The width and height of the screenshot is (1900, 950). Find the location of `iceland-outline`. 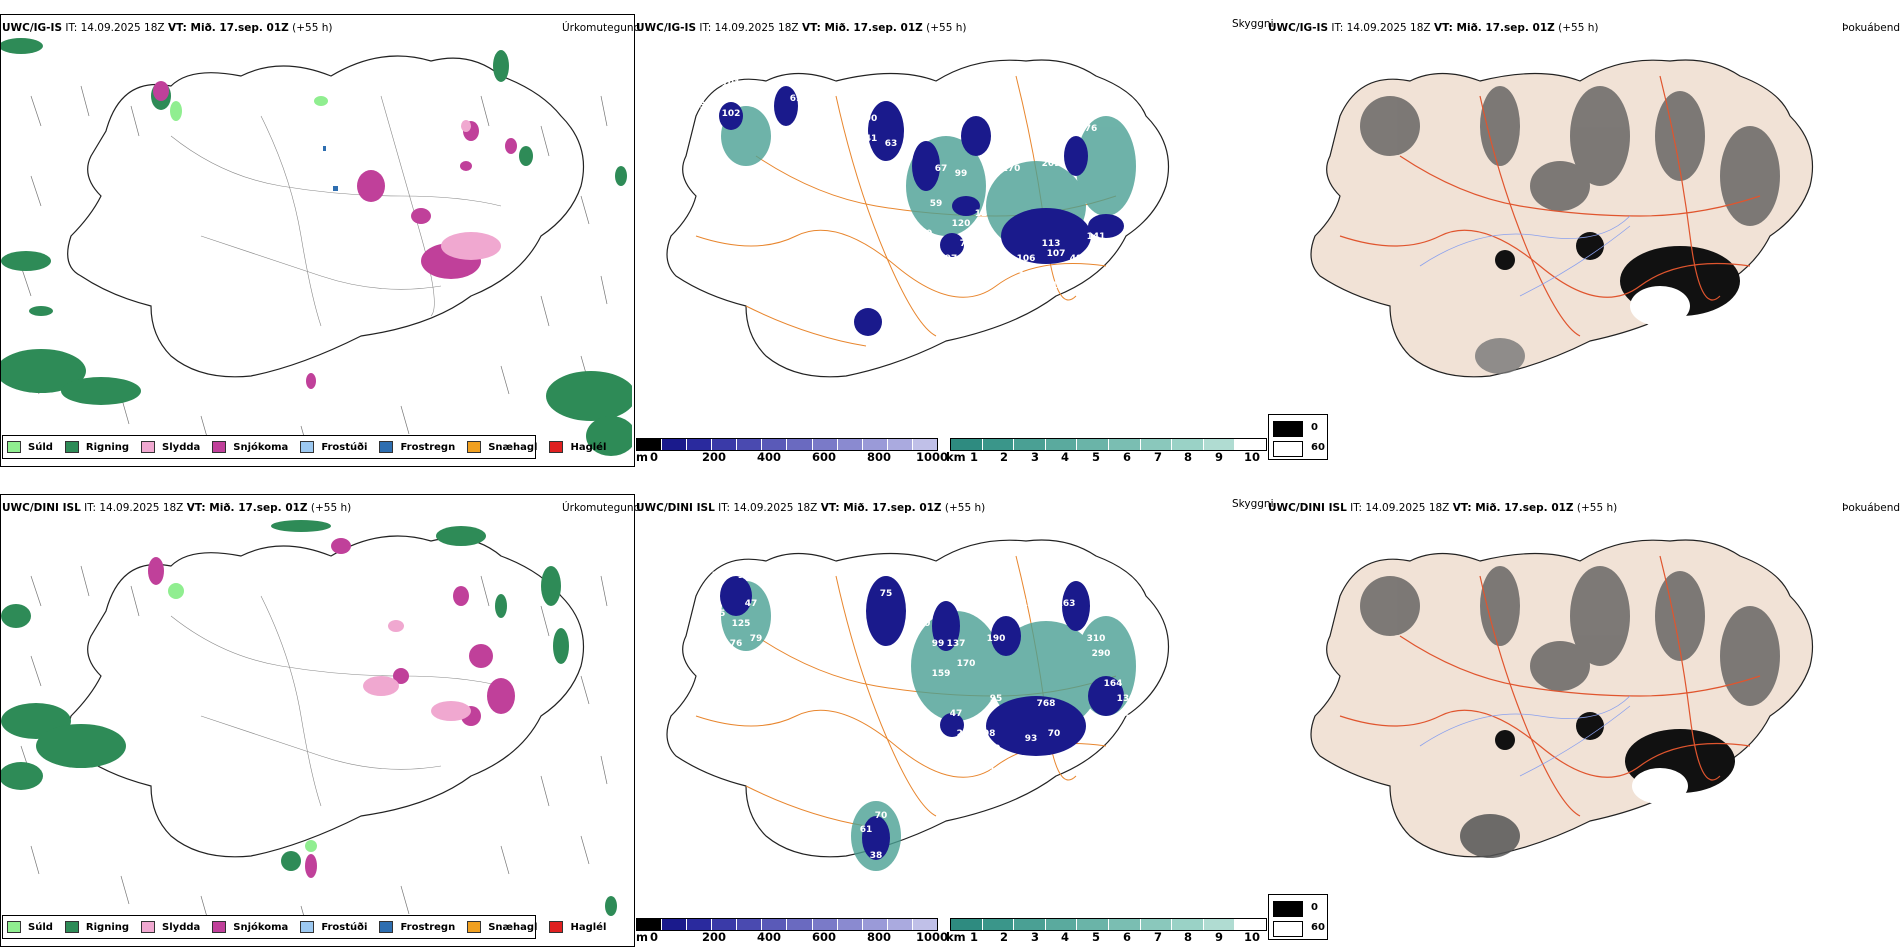

iceland-outline is located at coordinates (326, 216).